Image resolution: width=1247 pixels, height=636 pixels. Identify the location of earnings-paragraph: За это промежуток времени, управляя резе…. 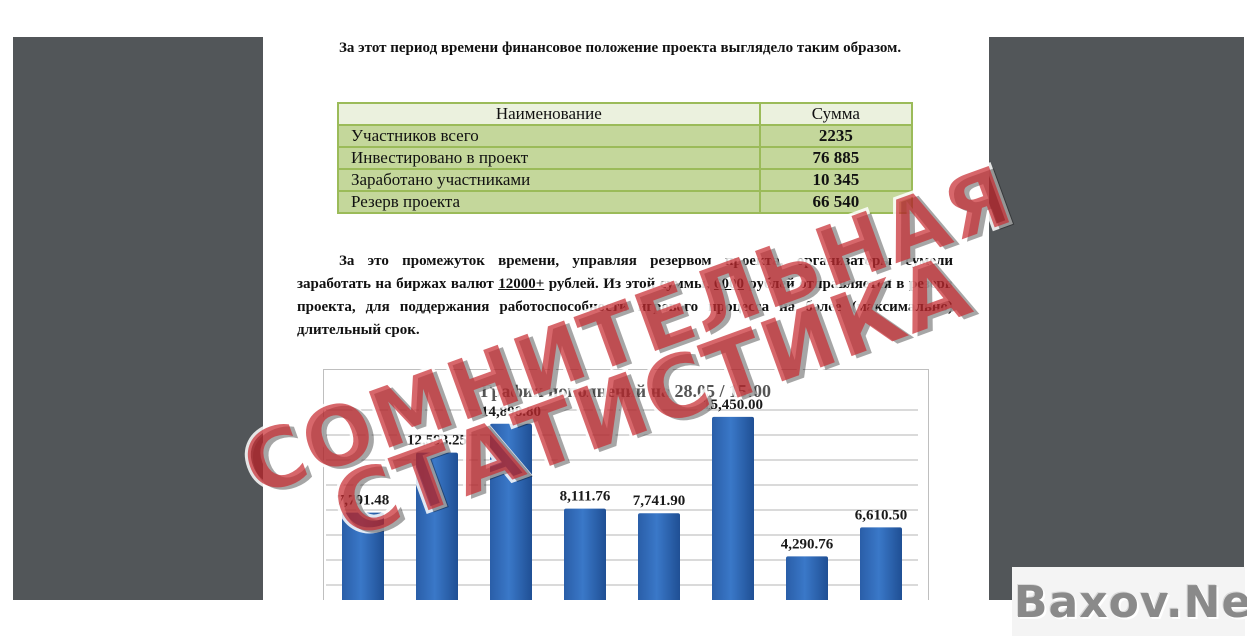
(625, 295).